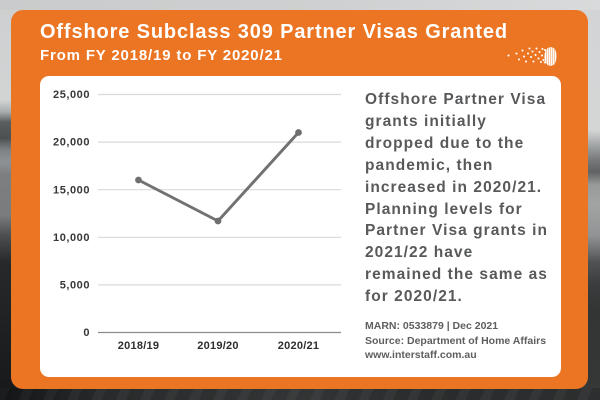 The image size is (600, 400). What do you see at coordinates (86, 333) in the screenshot?
I see `svg-text: 0` at bounding box center [86, 333].